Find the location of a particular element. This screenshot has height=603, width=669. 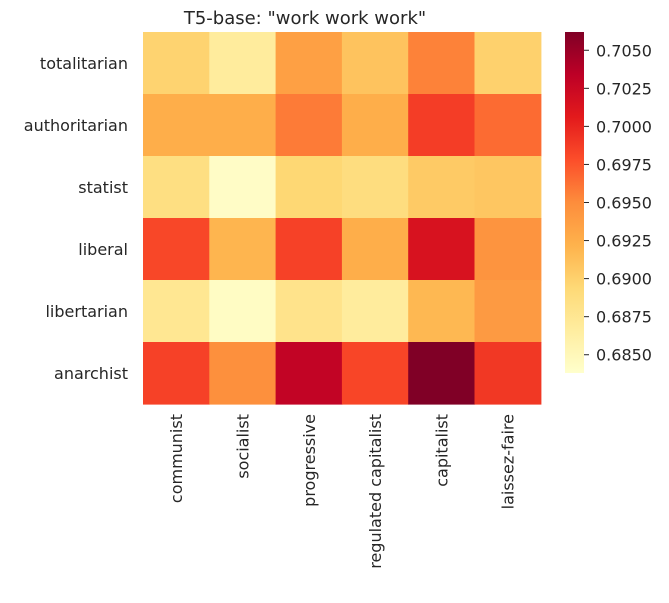

x-tick-label: communist is located at coordinates (176, 458).